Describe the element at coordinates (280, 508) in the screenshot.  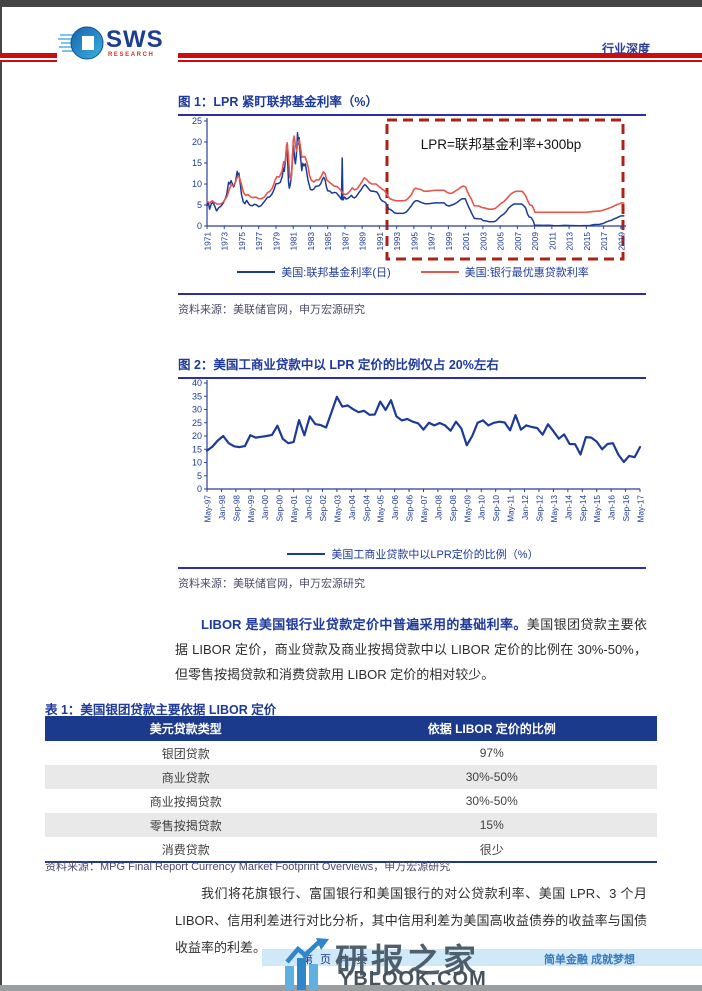
I see `svg-text: Sep-00` at that location.